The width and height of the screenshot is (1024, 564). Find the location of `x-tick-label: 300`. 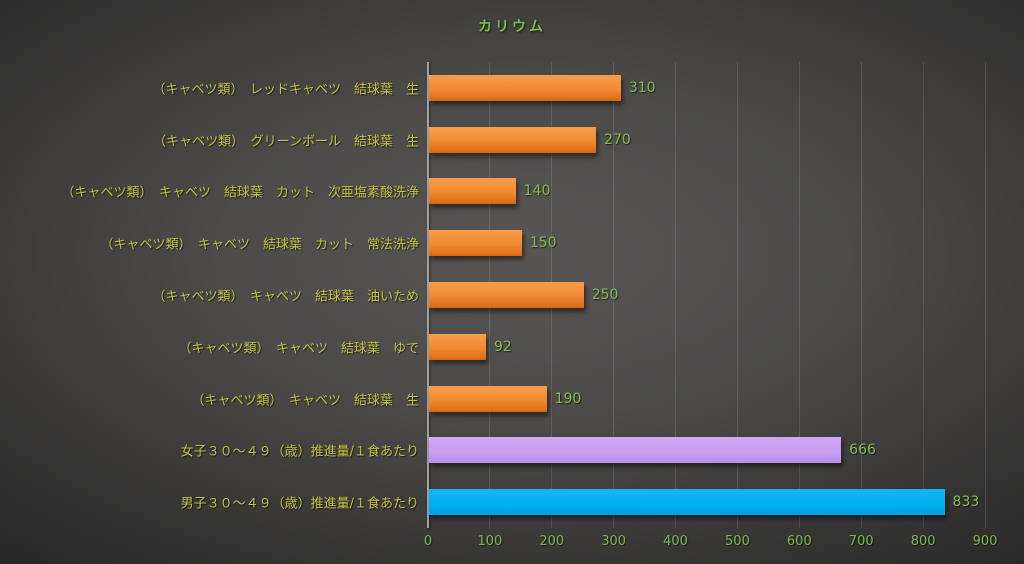

x-tick-label: 300 is located at coordinates (614, 541).